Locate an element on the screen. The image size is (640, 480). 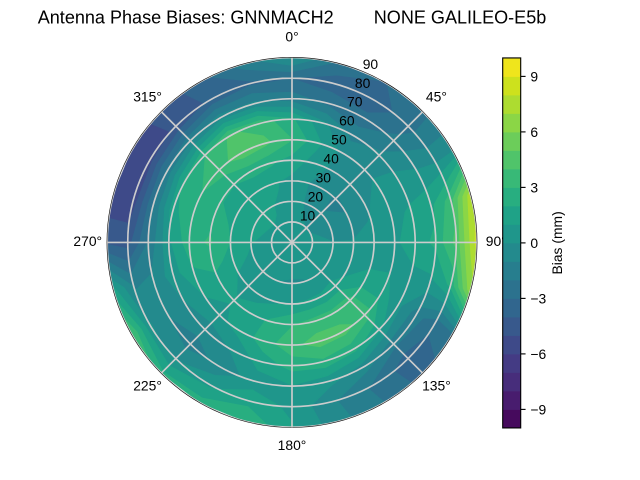
svg-text: 30 is located at coordinates (324, 178).